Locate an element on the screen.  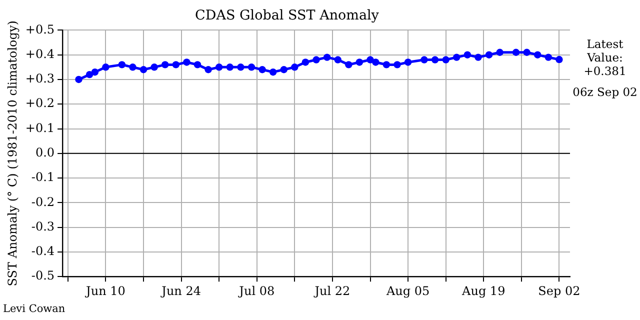
y-tick-label: +0.4 is located at coordinates (40, 53).